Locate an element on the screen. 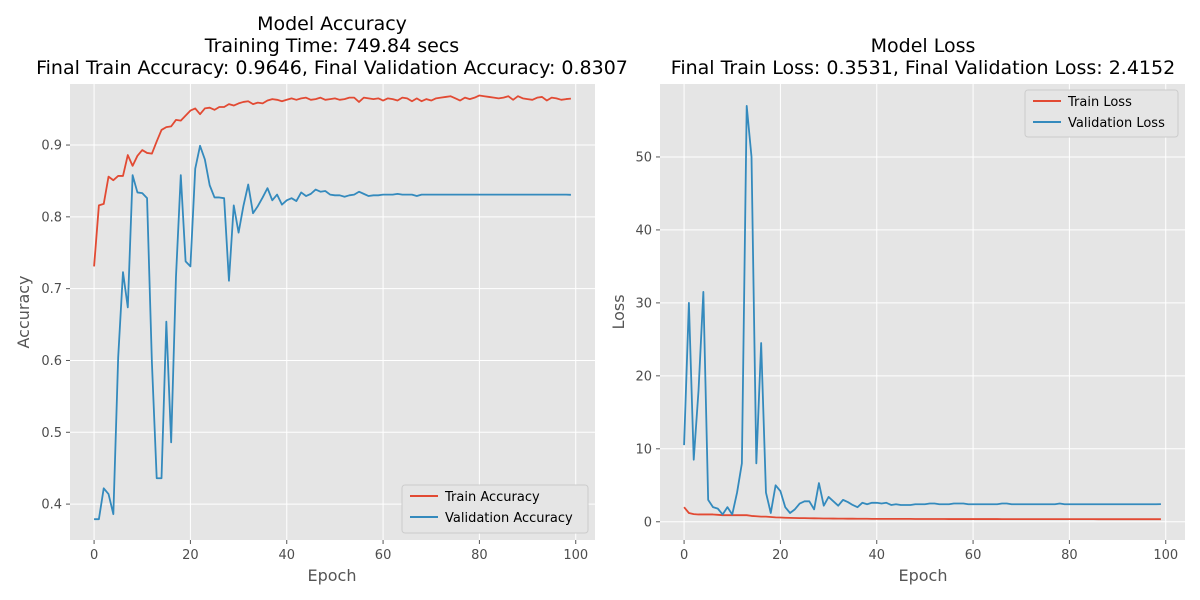  loss-legend-validation-label: Validation Loss is located at coordinates (1116, 123).